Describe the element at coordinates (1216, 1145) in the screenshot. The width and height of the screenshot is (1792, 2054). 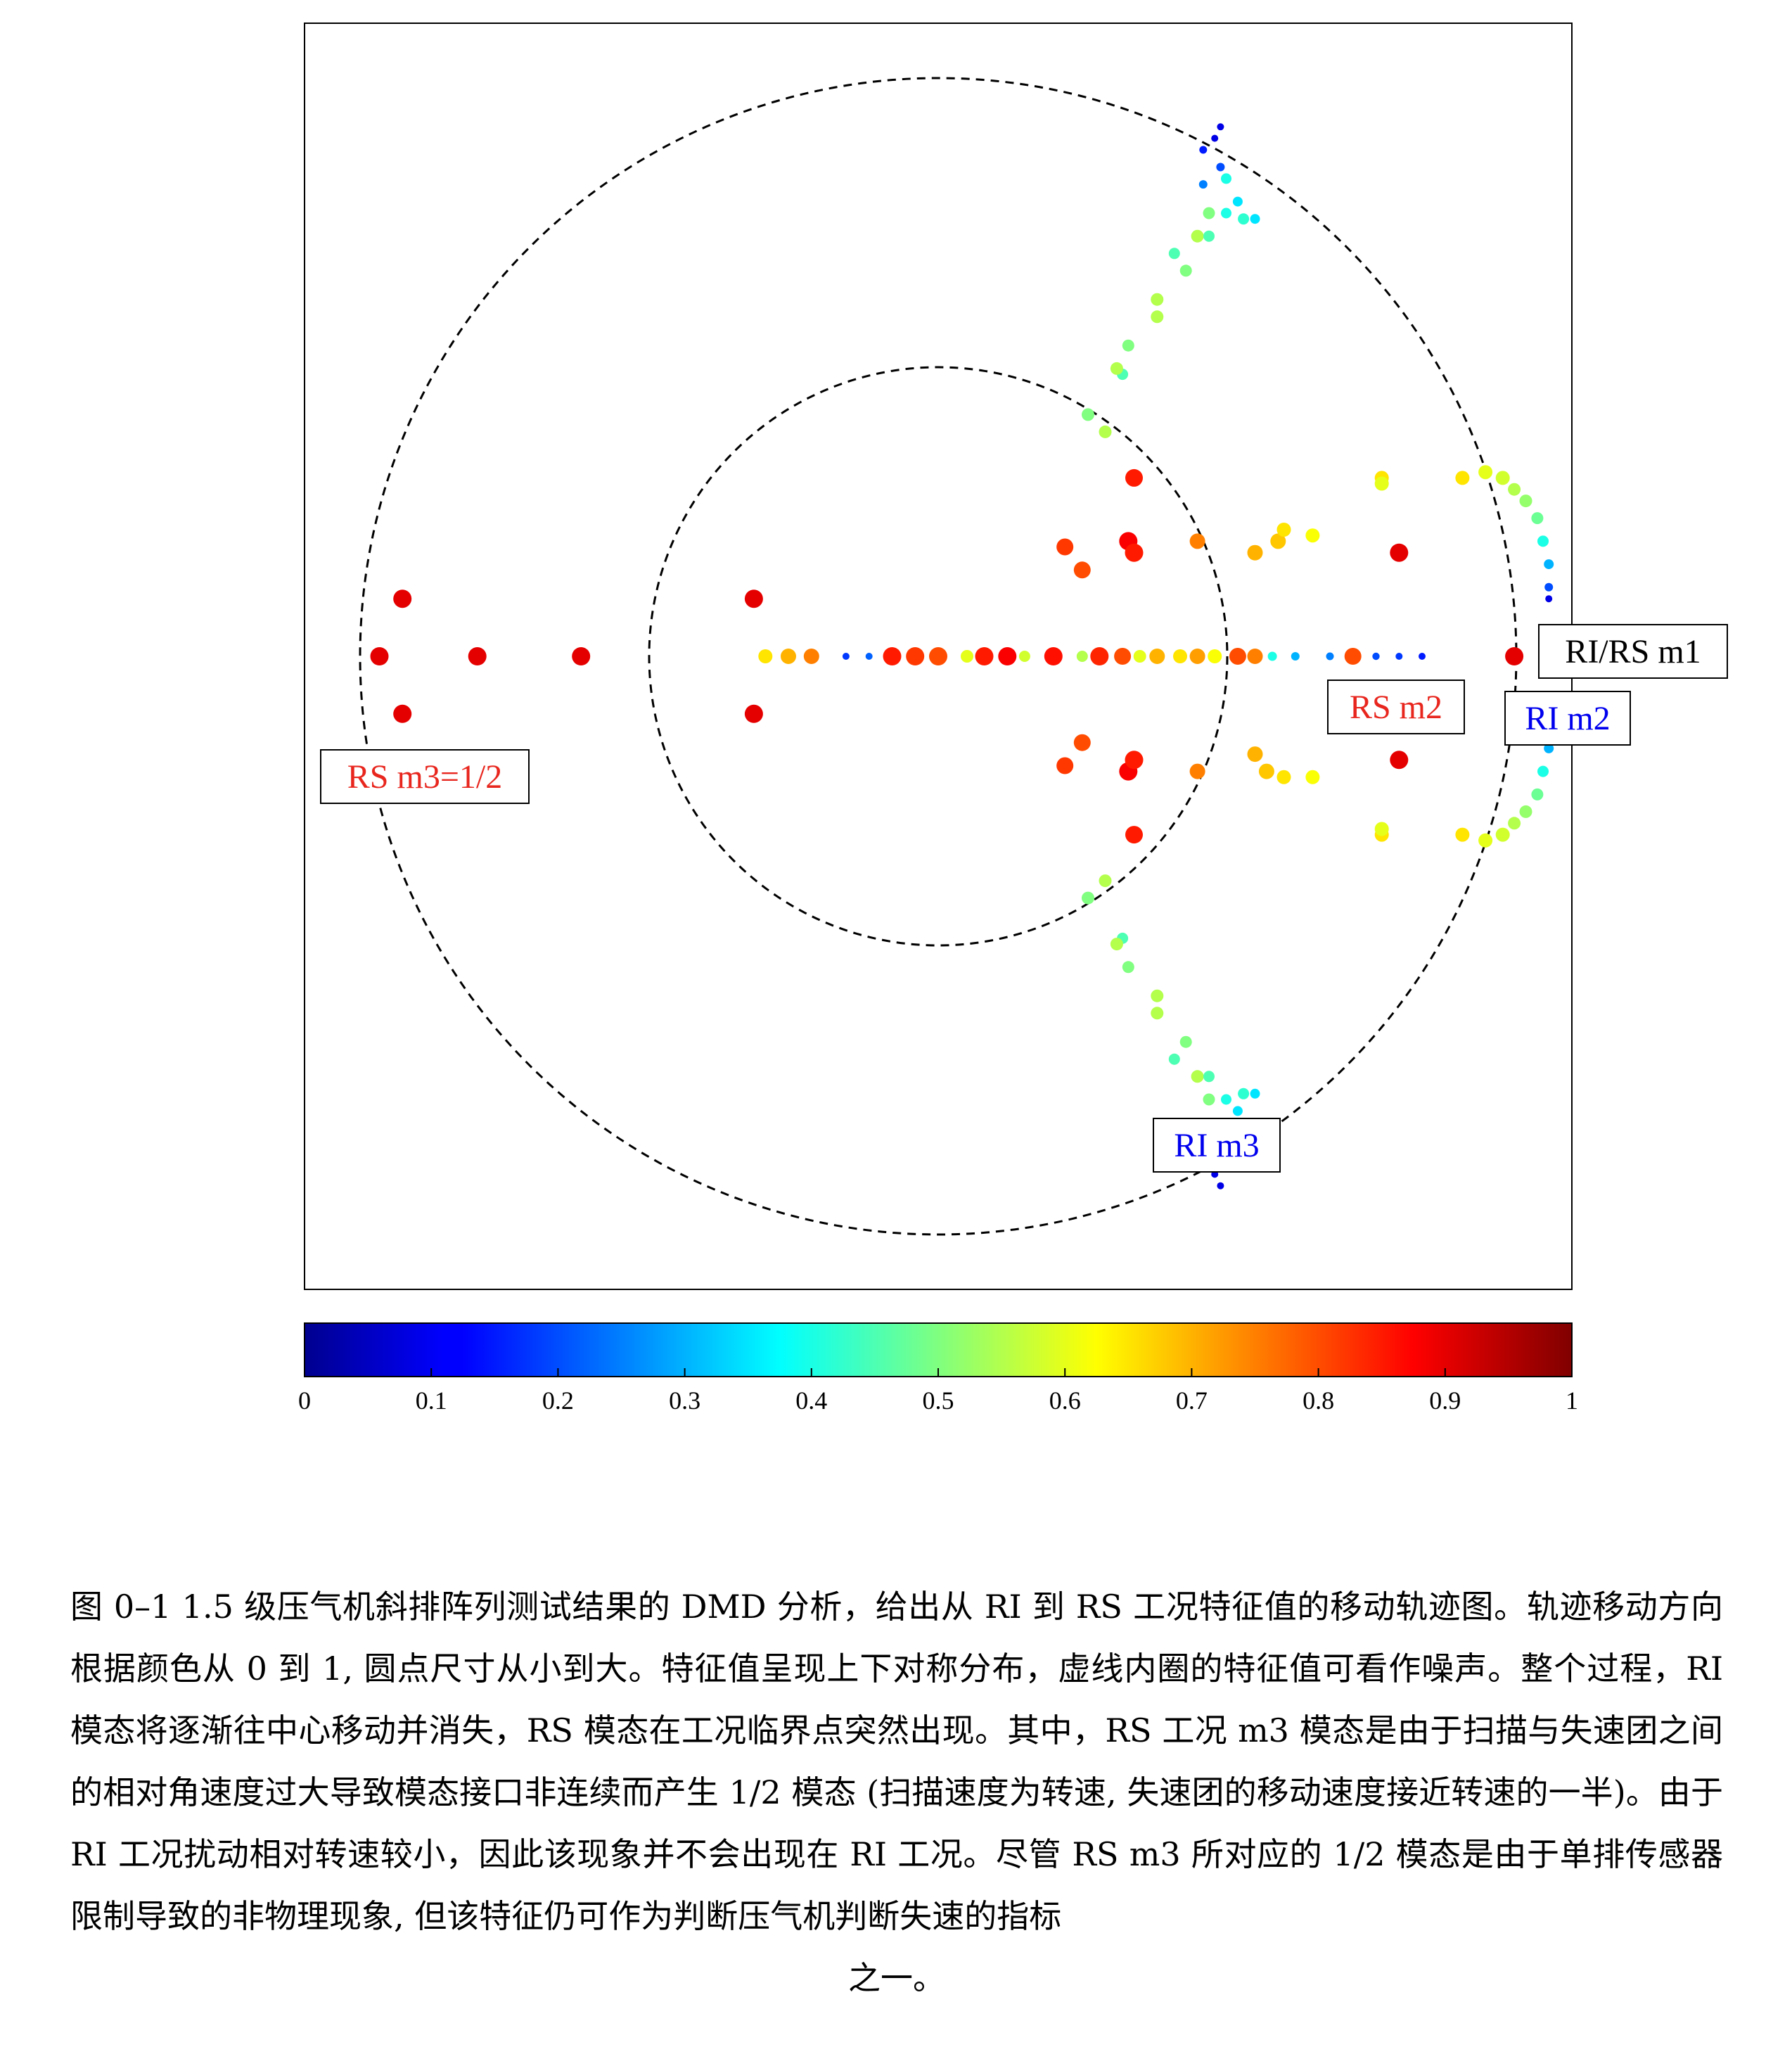
I see `annotation-label: RI m3` at that location.